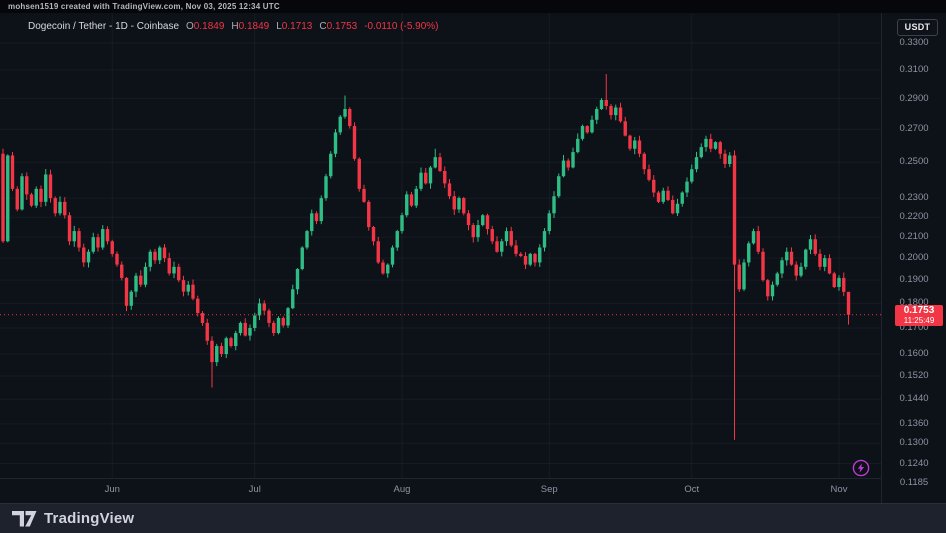 The image size is (946, 533). I want to click on month-label: Jul, so click(254, 489).